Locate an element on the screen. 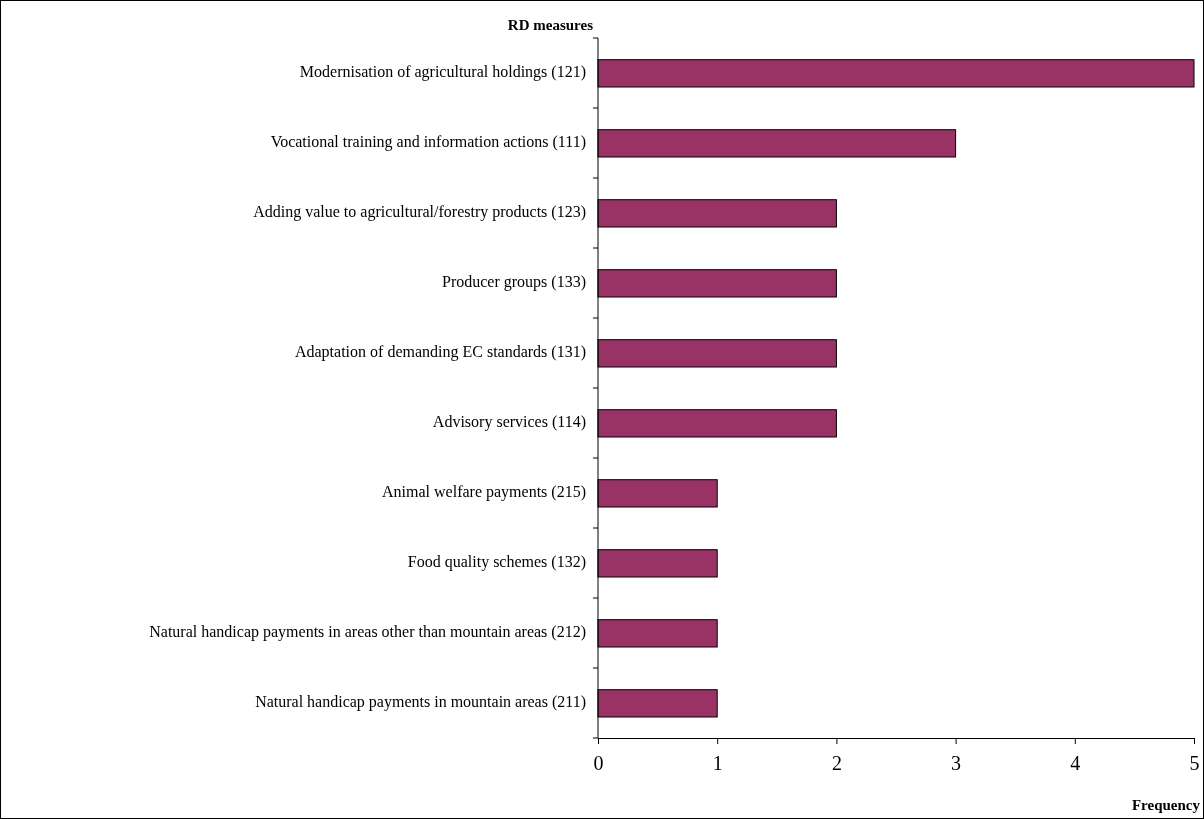 The width and height of the screenshot is (1204, 819). y-tick-label: Vocational training and information actions (111) is located at coordinates (428, 141).